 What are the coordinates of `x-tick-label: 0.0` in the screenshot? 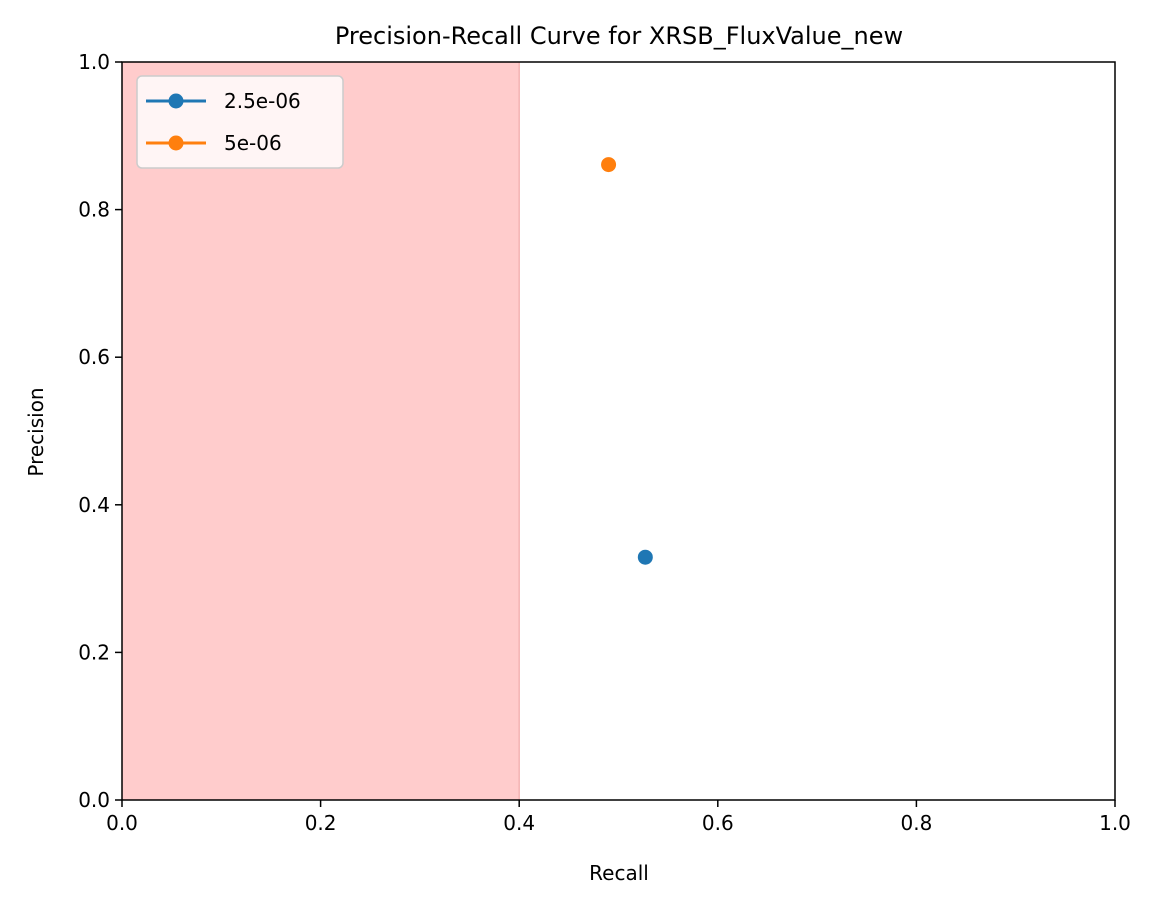 It's located at (122, 823).